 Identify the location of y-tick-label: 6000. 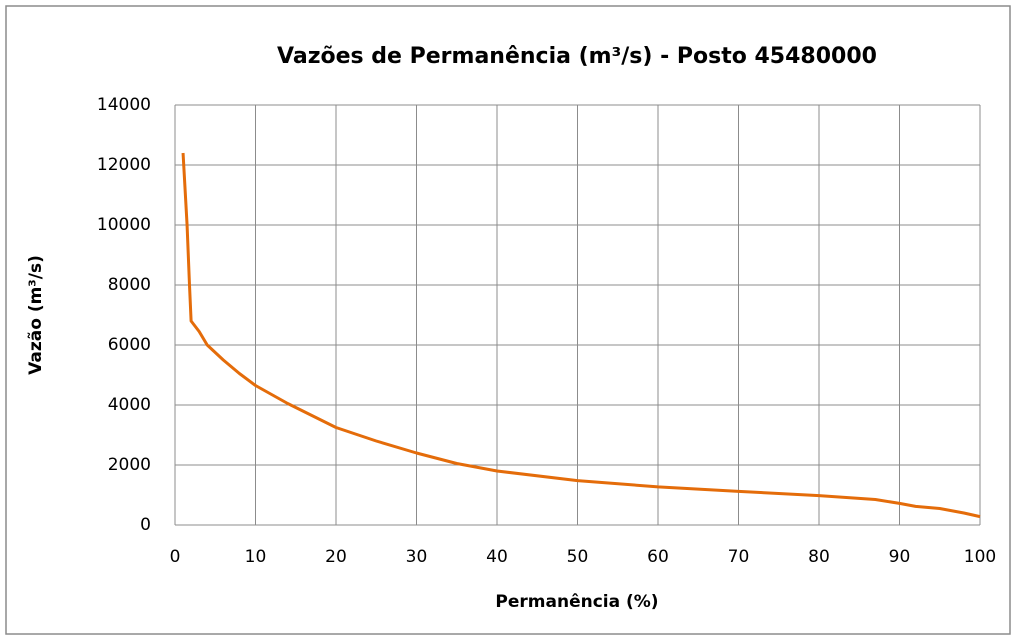
(129, 345).